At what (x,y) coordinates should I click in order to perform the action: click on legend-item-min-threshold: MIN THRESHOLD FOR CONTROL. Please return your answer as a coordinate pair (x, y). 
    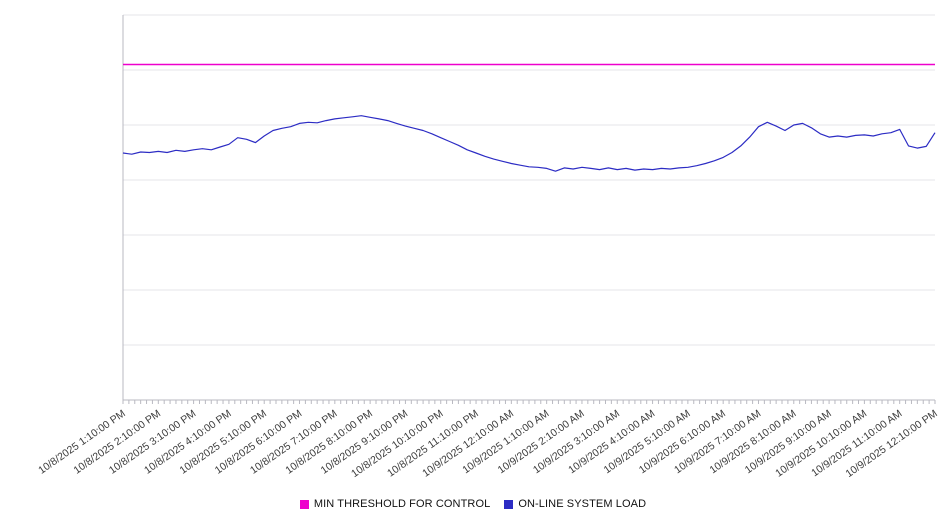
    Looking at the image, I should click on (395, 504).